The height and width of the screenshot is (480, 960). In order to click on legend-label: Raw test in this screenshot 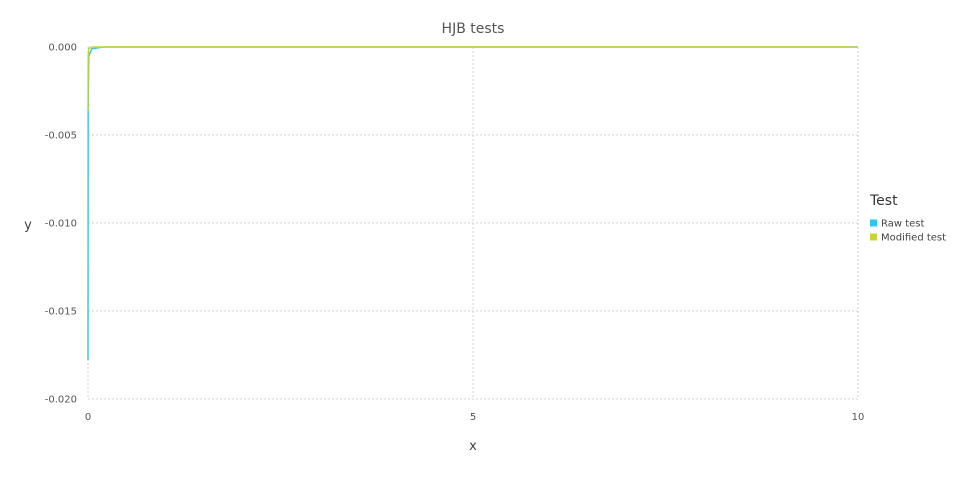, I will do `click(902, 224)`.